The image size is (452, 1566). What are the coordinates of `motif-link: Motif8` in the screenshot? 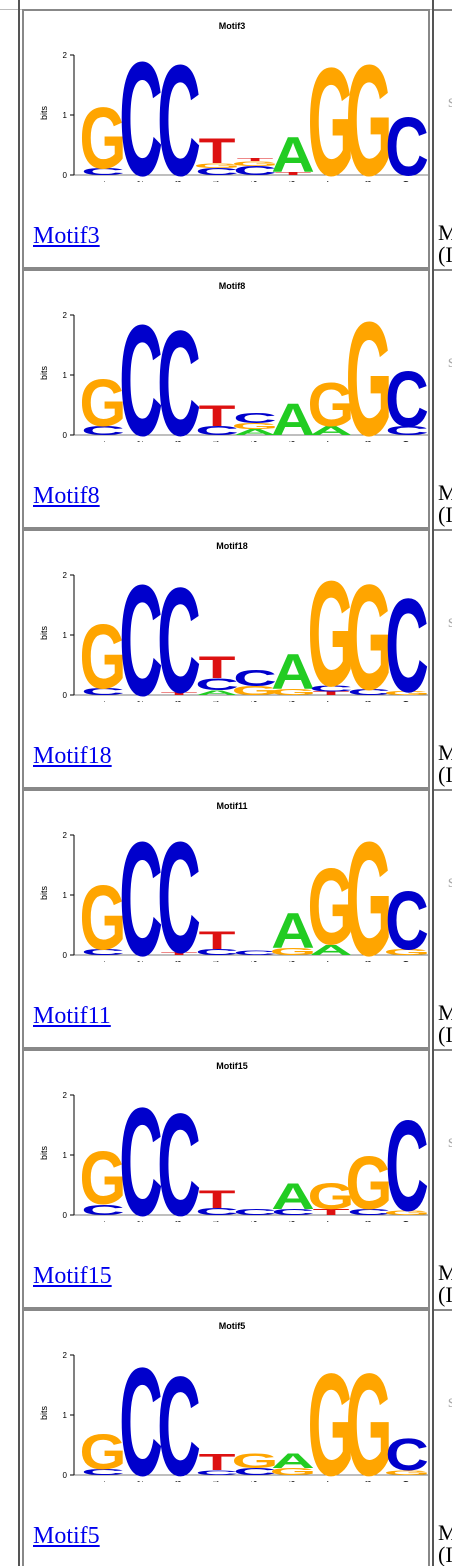 It's located at (66, 496).